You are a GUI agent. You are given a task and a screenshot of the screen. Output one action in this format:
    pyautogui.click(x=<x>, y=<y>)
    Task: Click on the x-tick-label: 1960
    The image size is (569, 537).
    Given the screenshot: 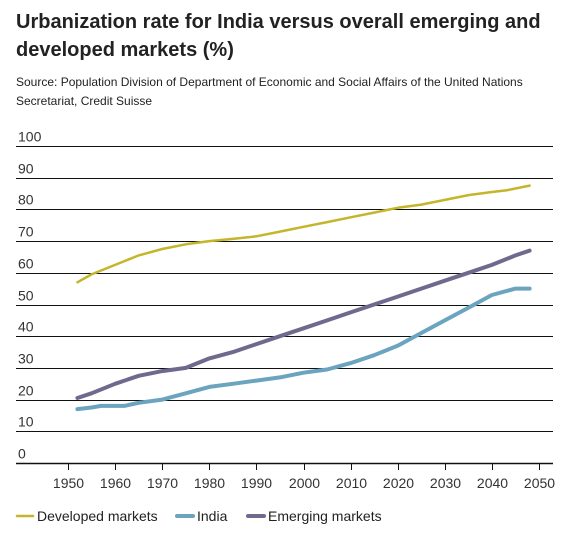 What is the action you would take?
    pyautogui.click(x=115, y=483)
    